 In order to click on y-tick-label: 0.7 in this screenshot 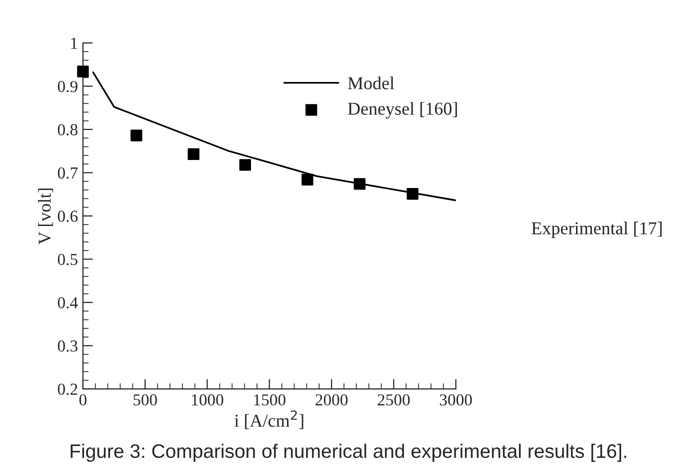, I will do `click(68, 173)`.